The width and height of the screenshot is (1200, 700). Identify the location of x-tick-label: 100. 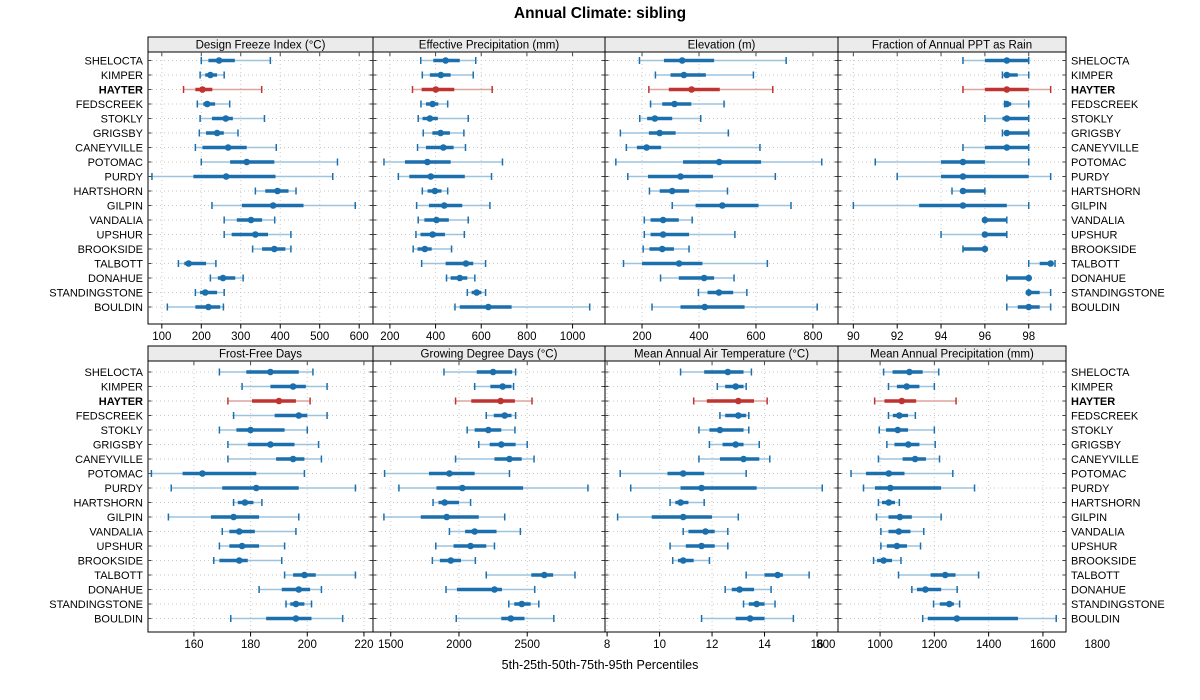
(161, 337).